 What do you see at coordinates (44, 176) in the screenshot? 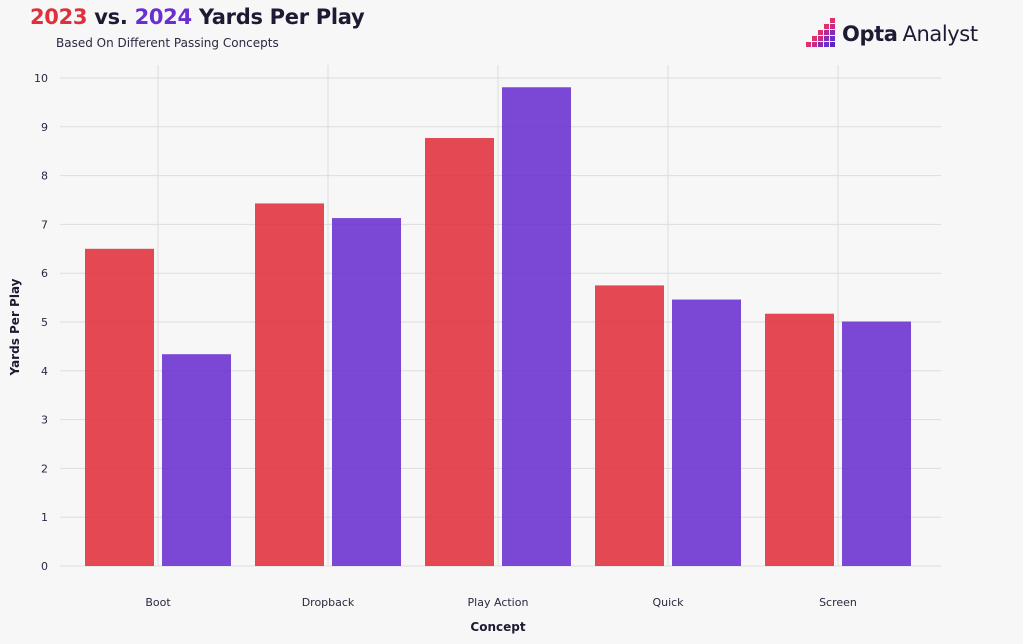
I see `y-tick-label: 8` at bounding box center [44, 176].